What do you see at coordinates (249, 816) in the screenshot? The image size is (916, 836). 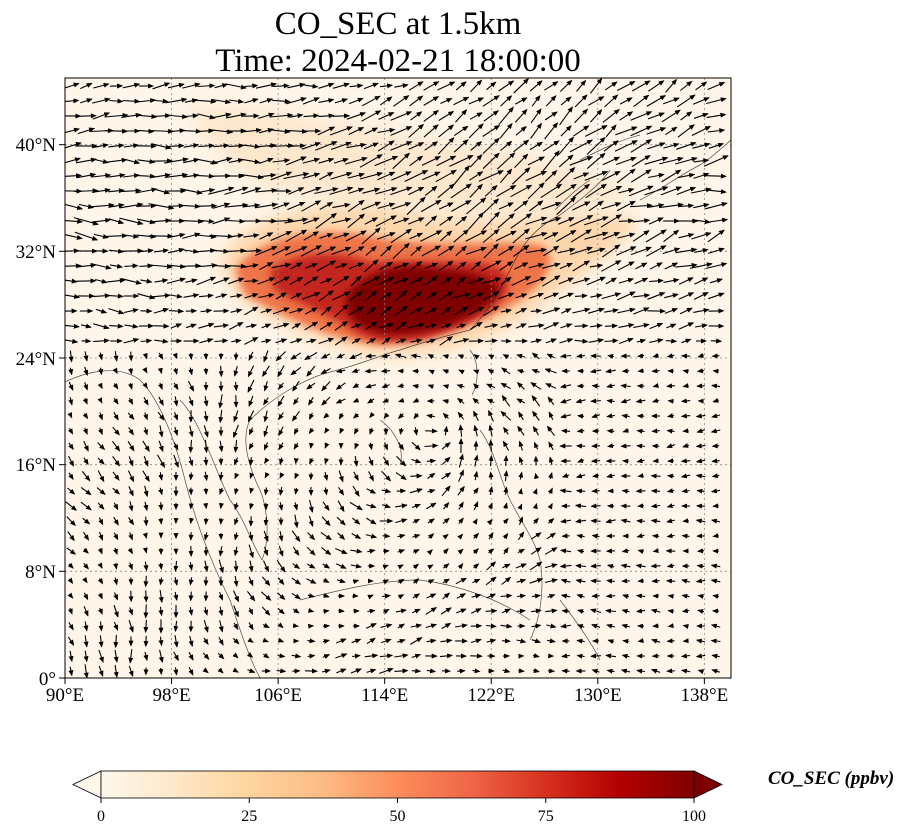 I see `colorbar-tick-label: 25` at bounding box center [249, 816].